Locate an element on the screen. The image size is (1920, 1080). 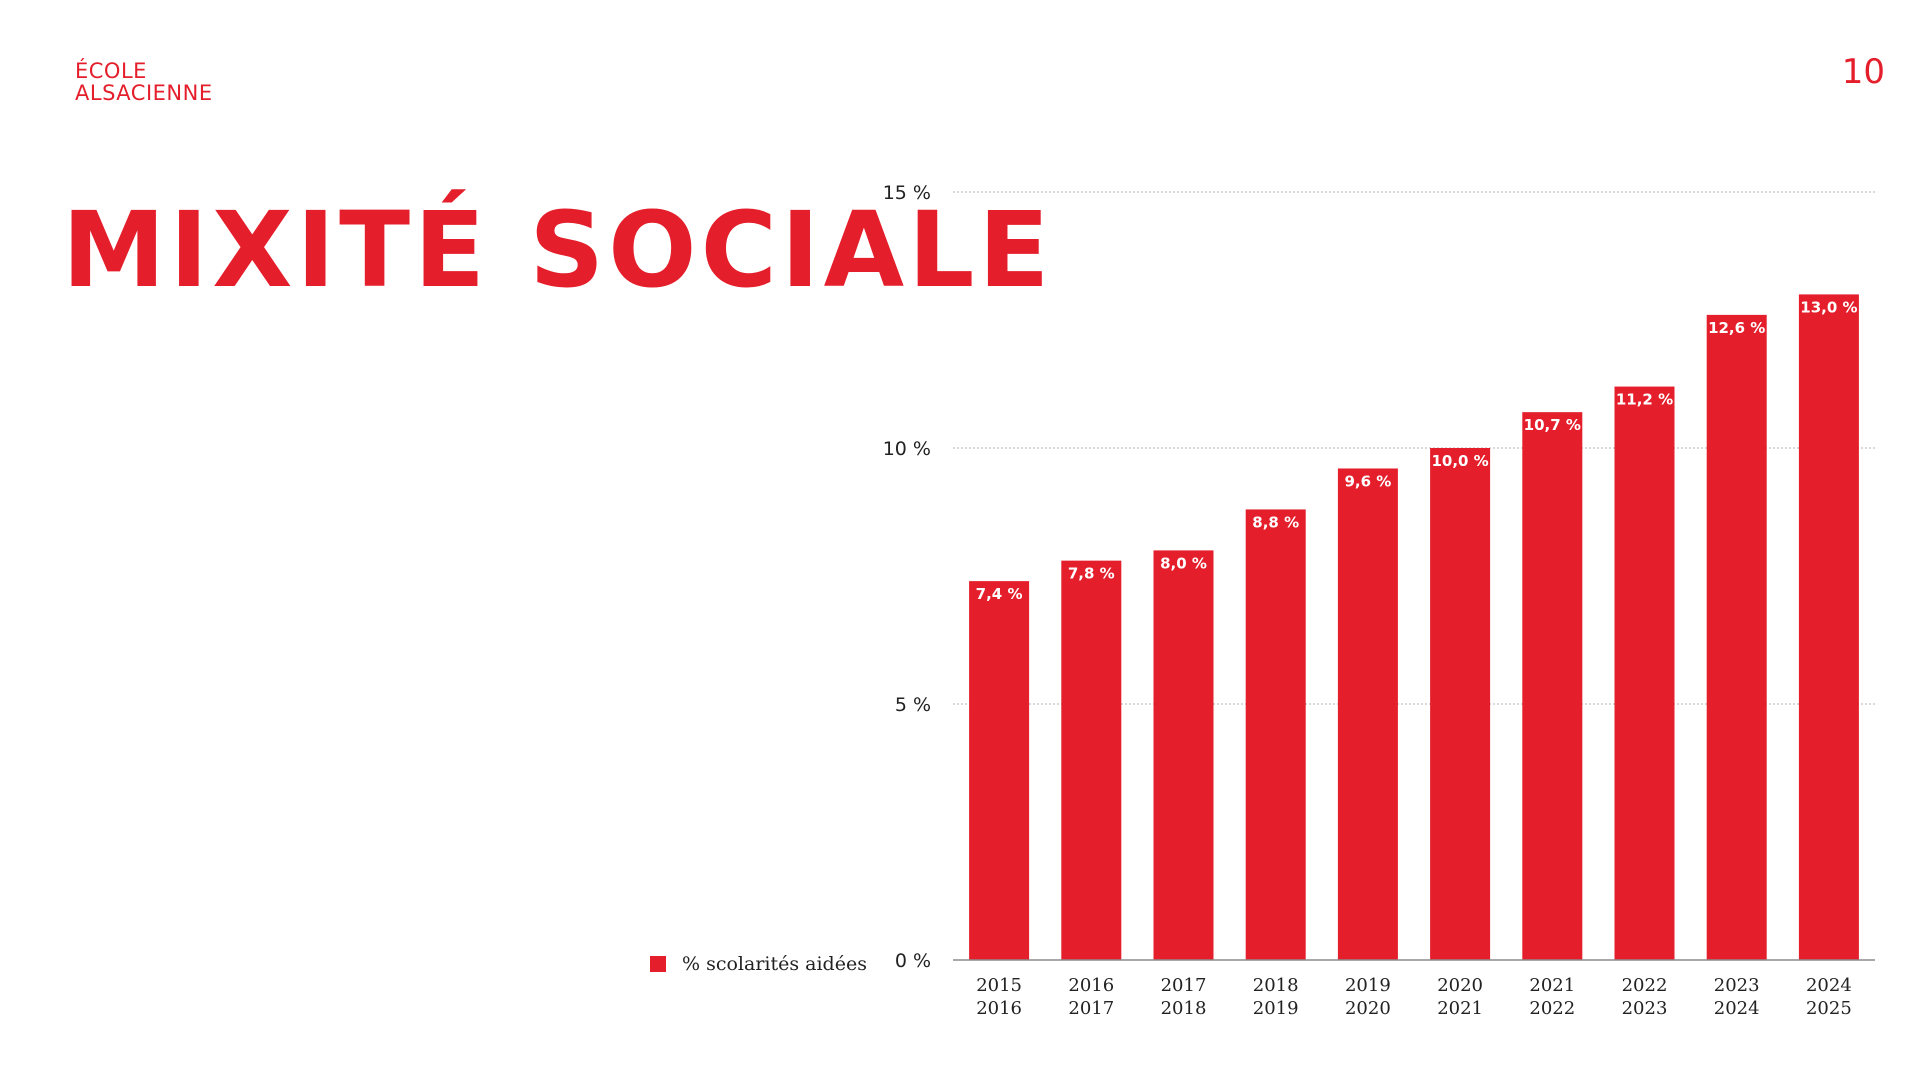
bar-value-label: 9,6 % is located at coordinates (1367, 481).